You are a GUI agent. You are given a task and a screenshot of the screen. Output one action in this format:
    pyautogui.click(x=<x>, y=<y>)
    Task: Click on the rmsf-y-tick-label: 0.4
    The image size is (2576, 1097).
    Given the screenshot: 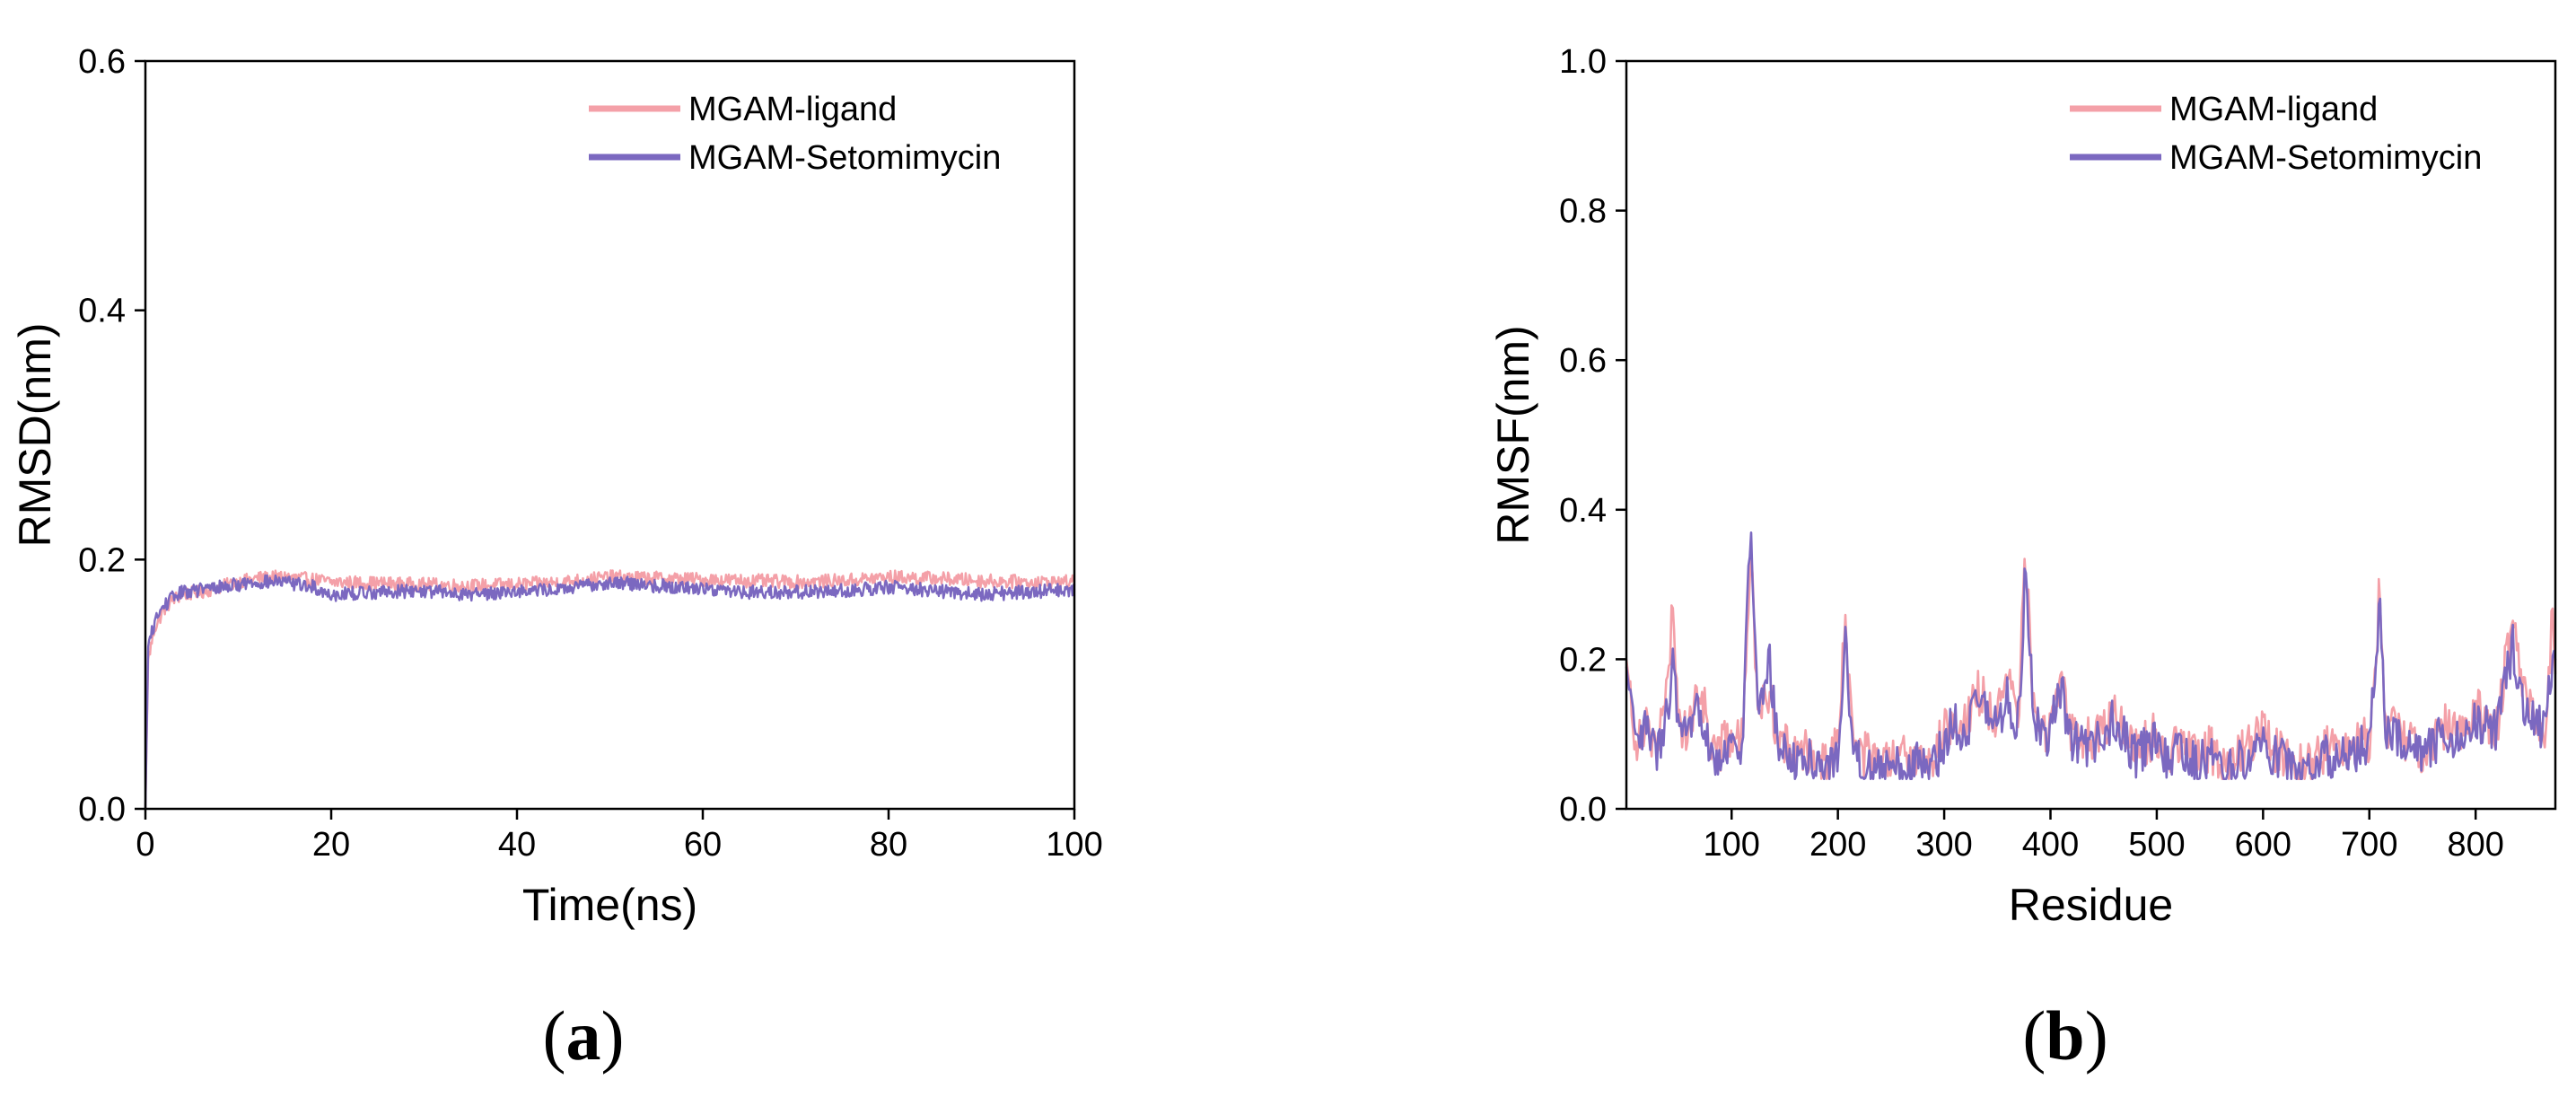 What is the action you would take?
    pyautogui.click(x=1583, y=511)
    